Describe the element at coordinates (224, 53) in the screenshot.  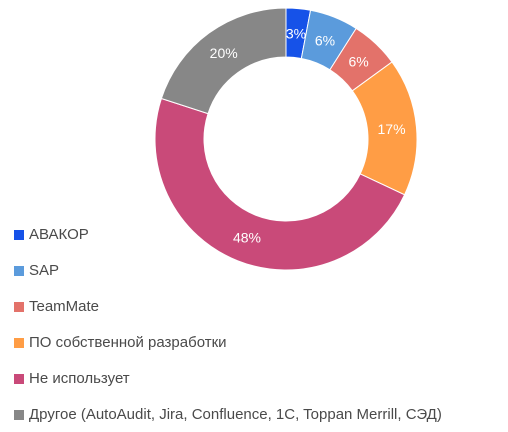
I see `slice-value-label: 20%` at that location.